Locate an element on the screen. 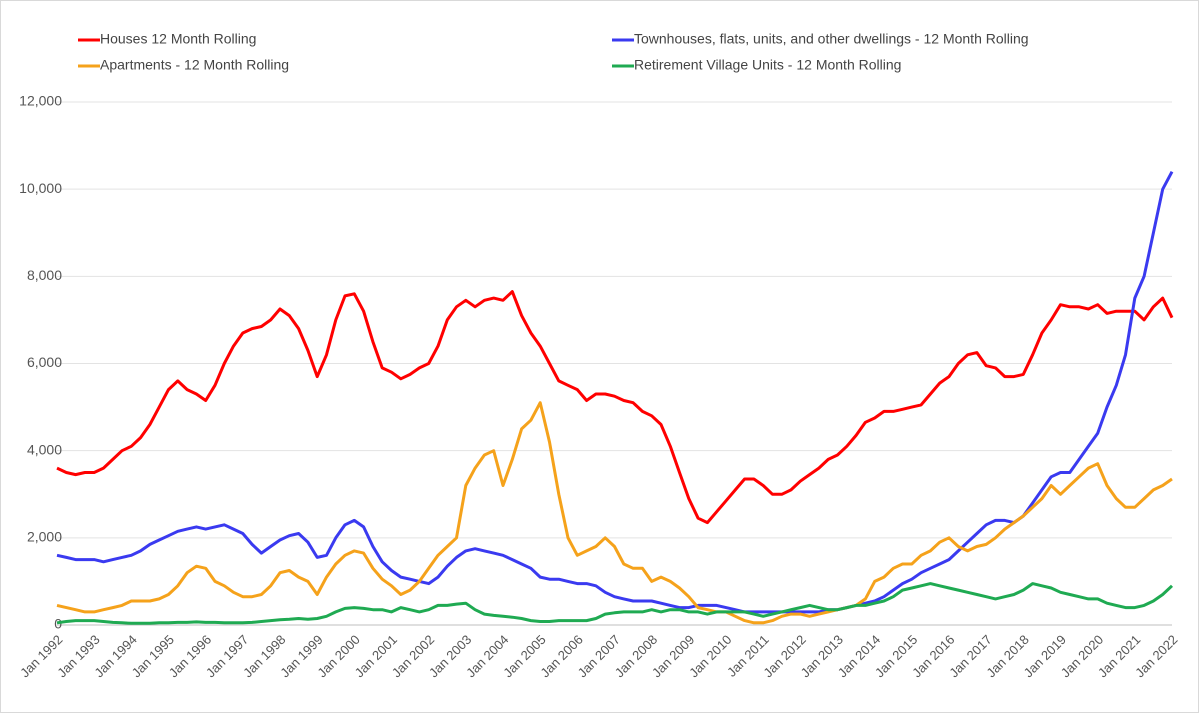 The height and width of the screenshot is (713, 1199). y-tick-label: 12,000 is located at coordinates (40, 101).